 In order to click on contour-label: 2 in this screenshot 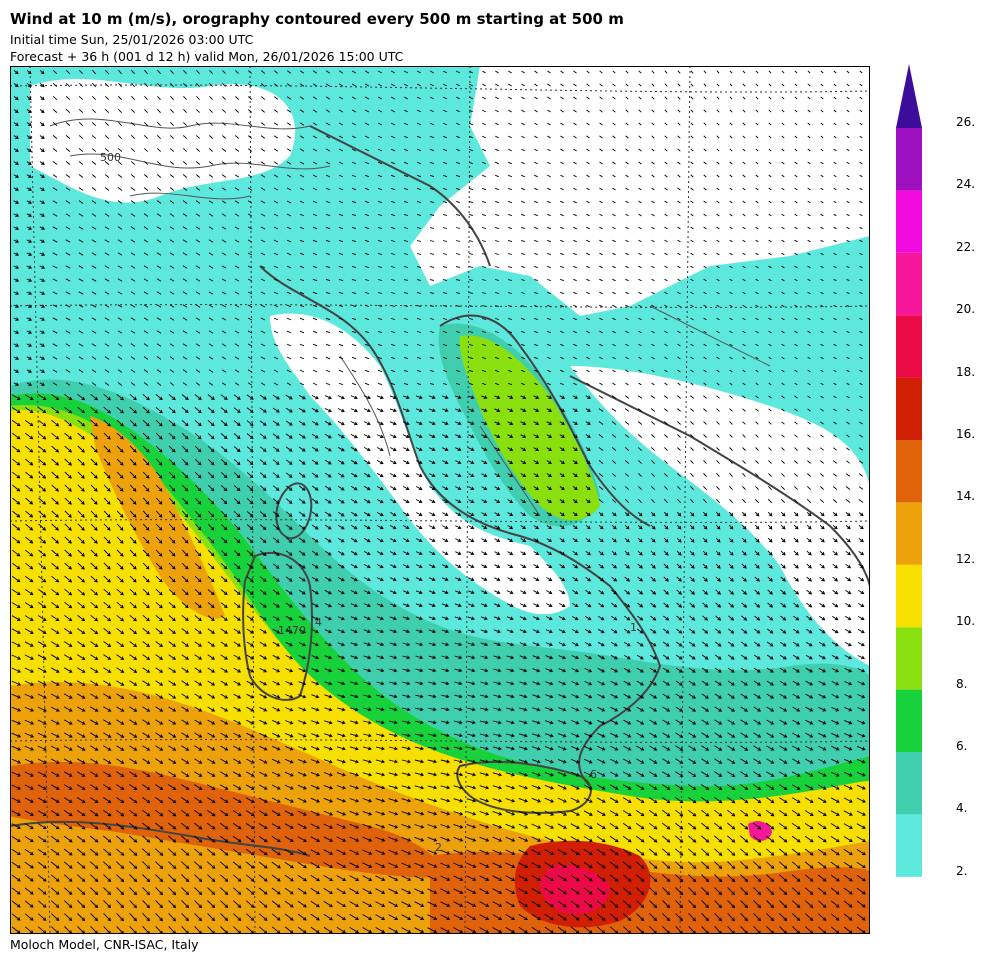, I will do `click(438, 847)`.